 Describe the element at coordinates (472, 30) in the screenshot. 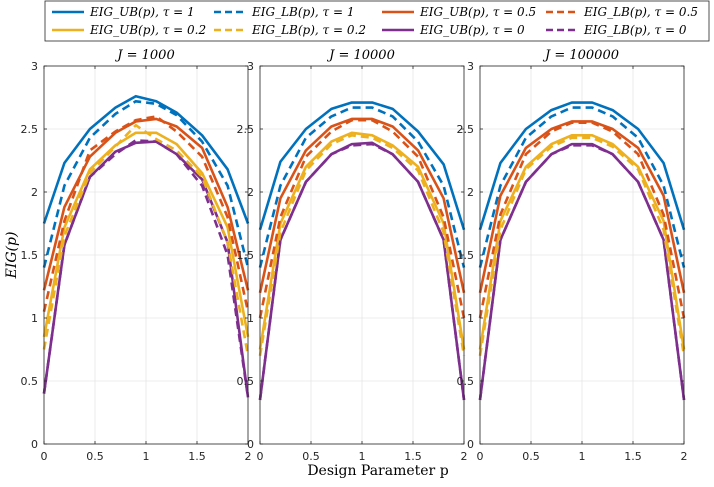

I see `legend-label-ub0: EIG_UB(p), τ = 0` at that location.